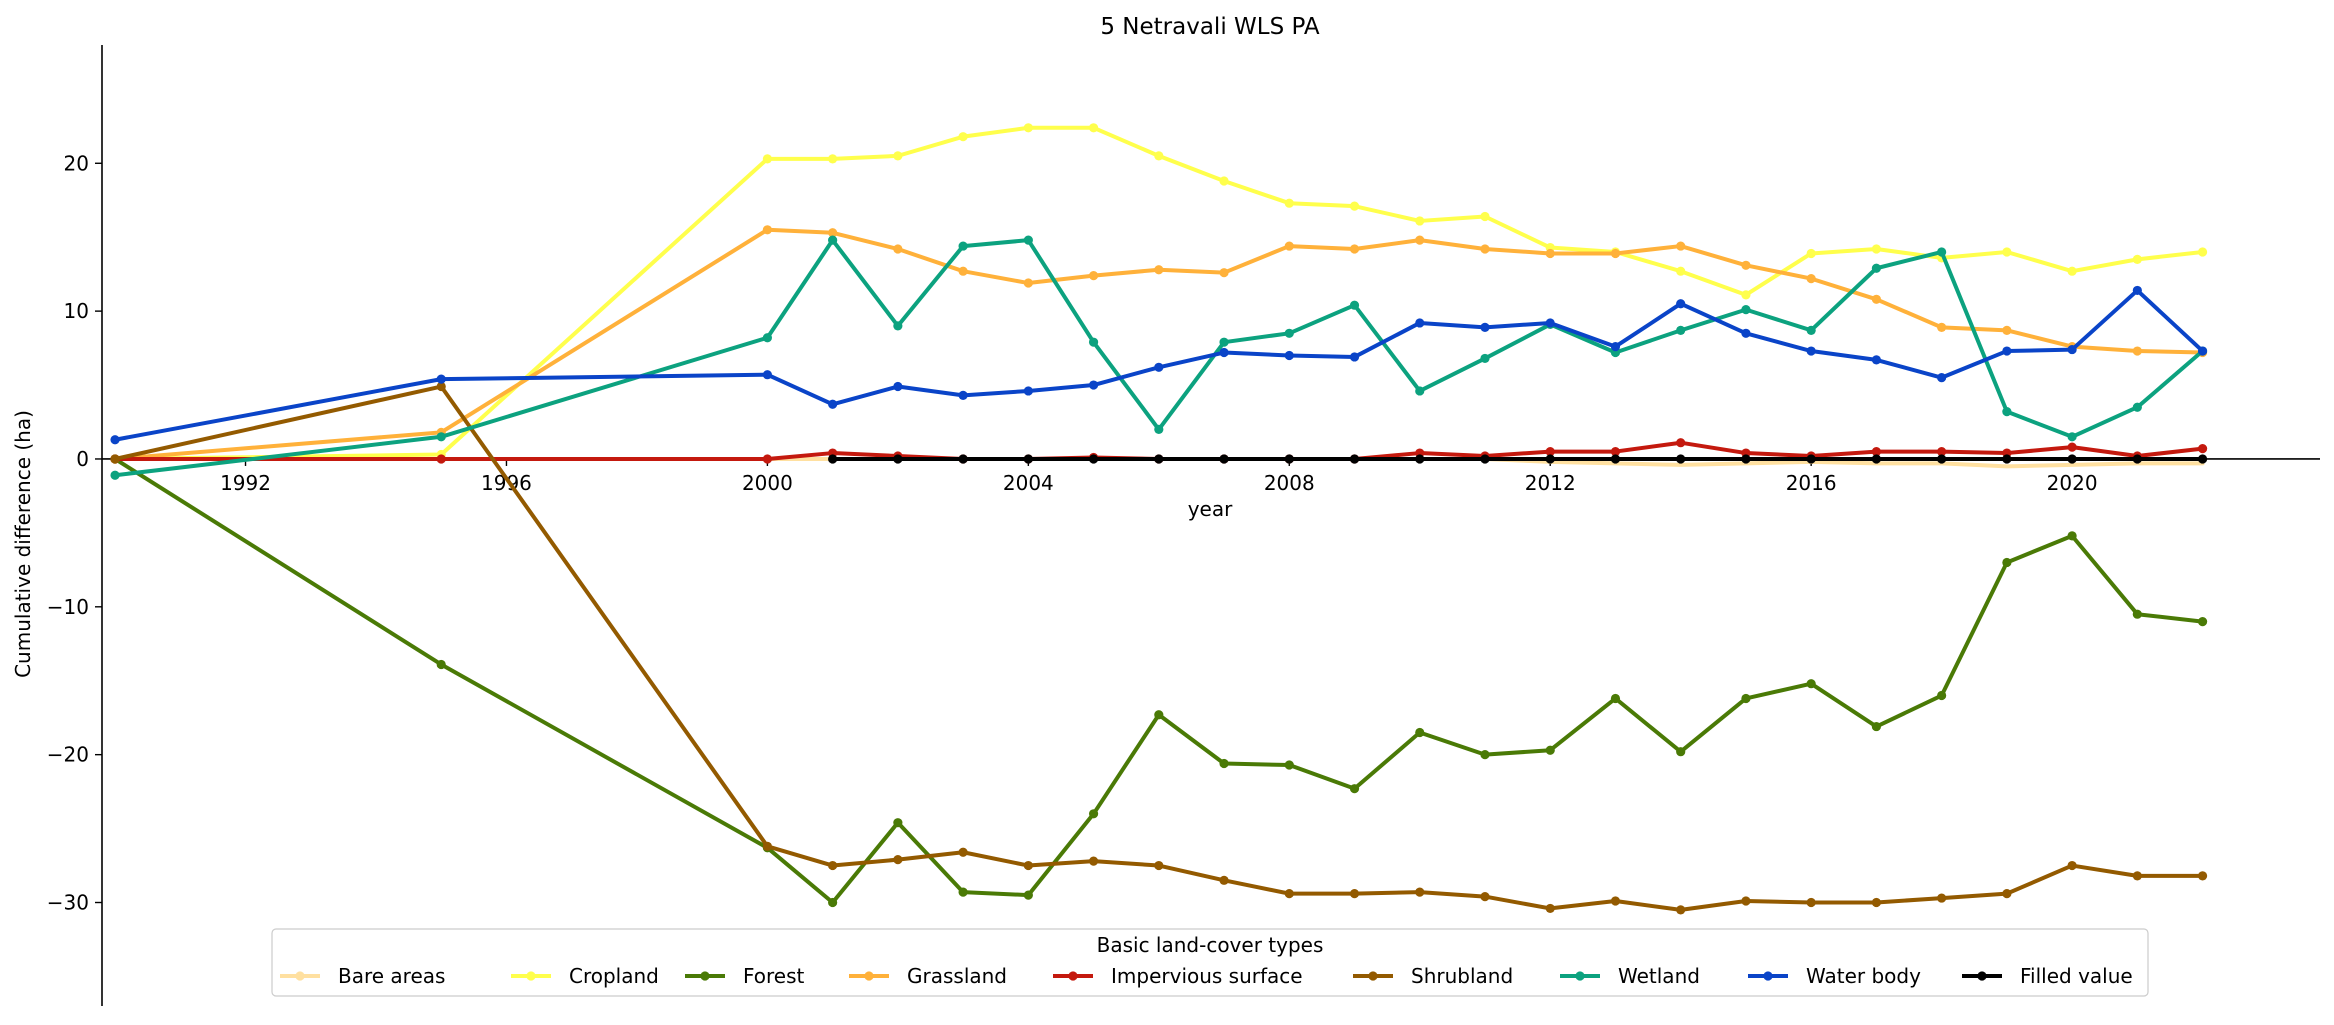  What do you see at coordinates (1811, 483) in the screenshot?
I see `x-tick-label: 2016` at bounding box center [1811, 483].